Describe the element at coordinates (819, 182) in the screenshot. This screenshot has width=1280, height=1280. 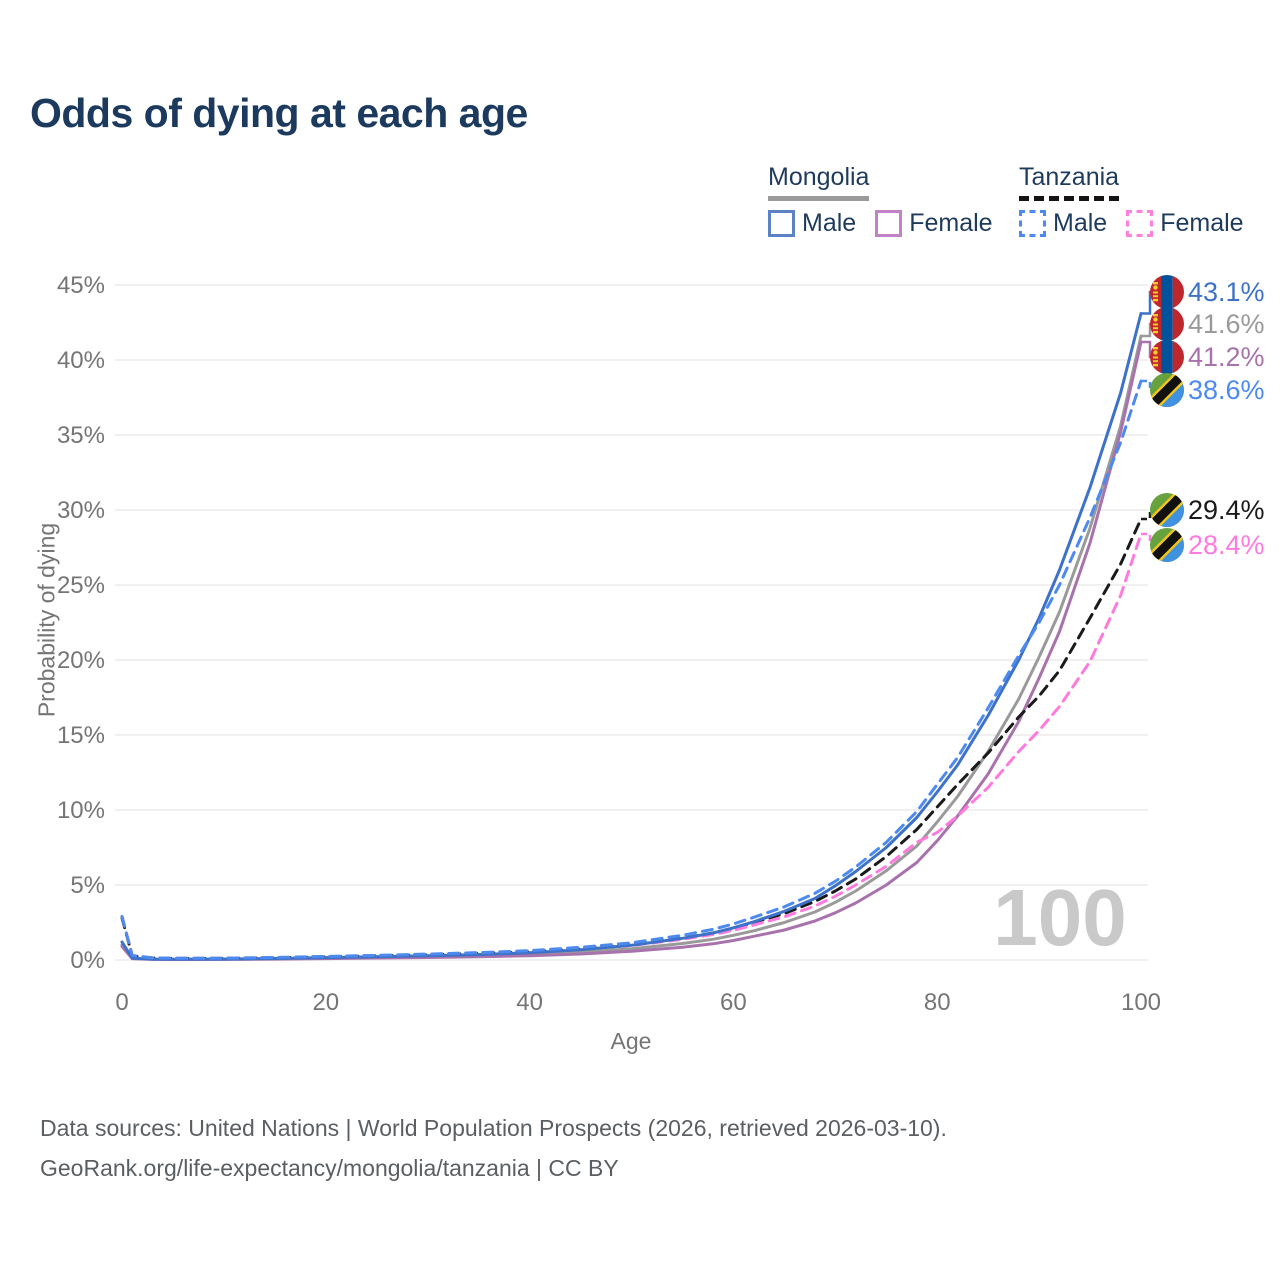
I see `legend-title-mongolia: Mongolia` at that location.